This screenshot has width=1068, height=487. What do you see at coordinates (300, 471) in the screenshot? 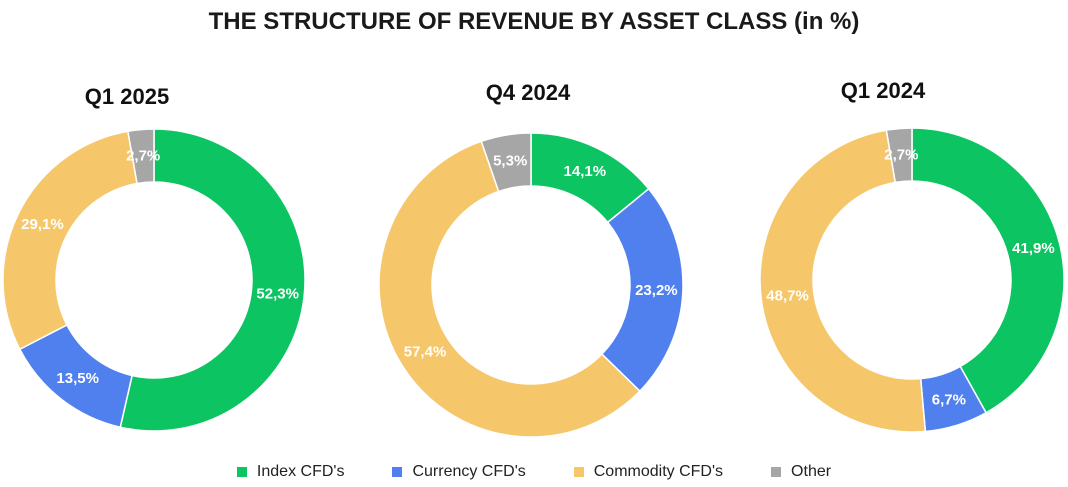
I see `legend-label-index: Index CFD's` at bounding box center [300, 471].